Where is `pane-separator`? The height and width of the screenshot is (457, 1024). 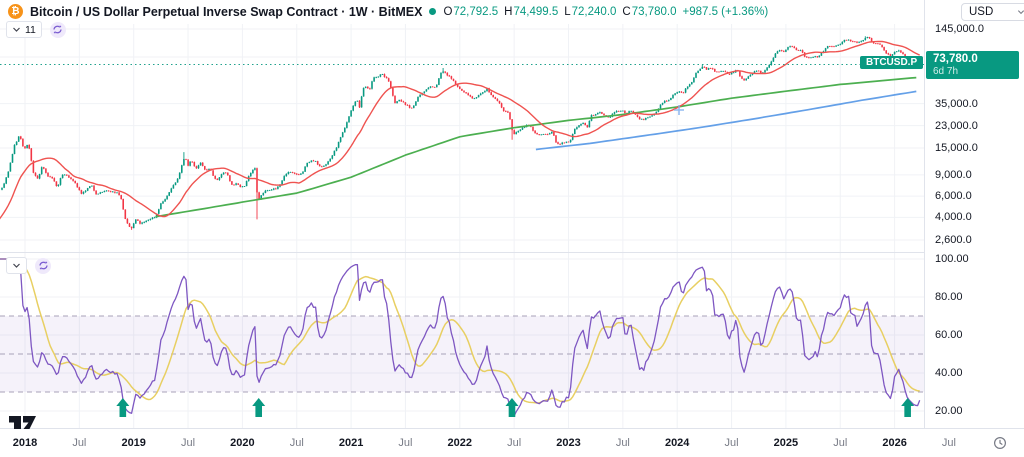
pane-separator is located at coordinates (512, 252).